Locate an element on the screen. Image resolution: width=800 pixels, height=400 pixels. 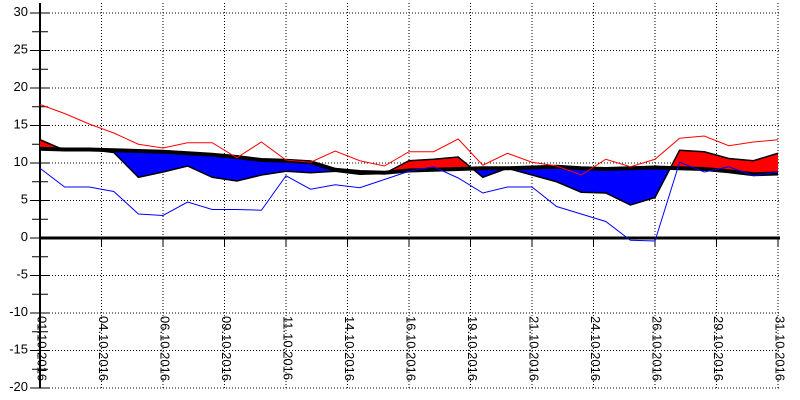
y-tick-label: 5 is located at coordinates (24, 199).